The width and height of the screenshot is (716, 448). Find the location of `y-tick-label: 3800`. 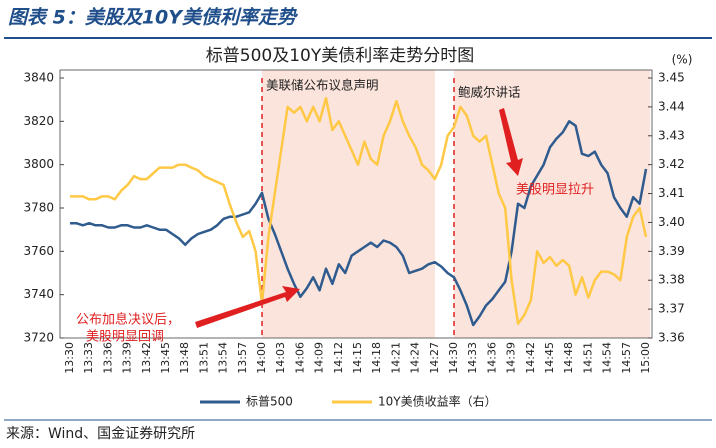

y-tick-label: 3800 is located at coordinates (38, 164).